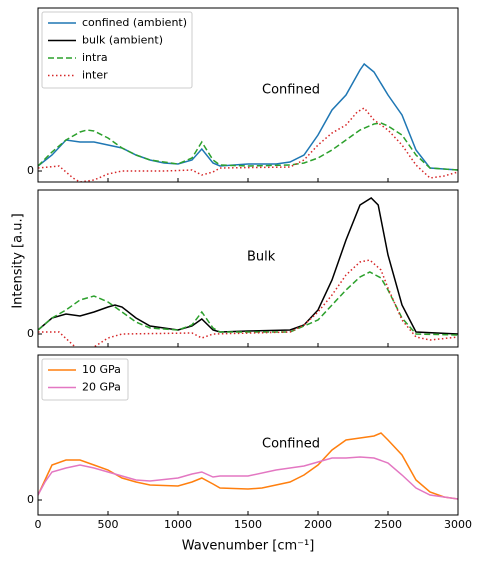 This screenshot has height=561, width=498. What do you see at coordinates (178, 524) in the screenshot?
I see `x-tick-label: 1000` at bounding box center [178, 524].